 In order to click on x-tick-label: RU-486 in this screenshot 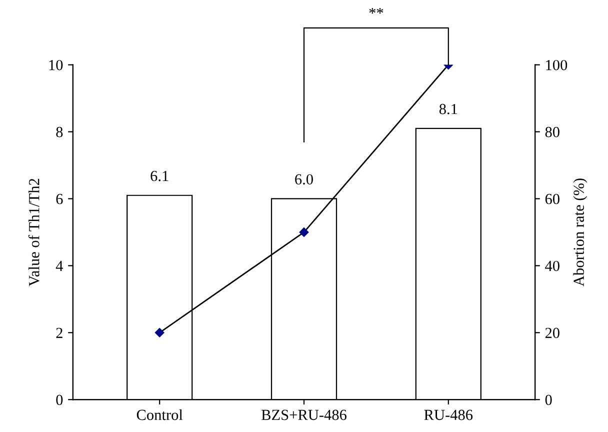, I will do `click(448, 415)`.